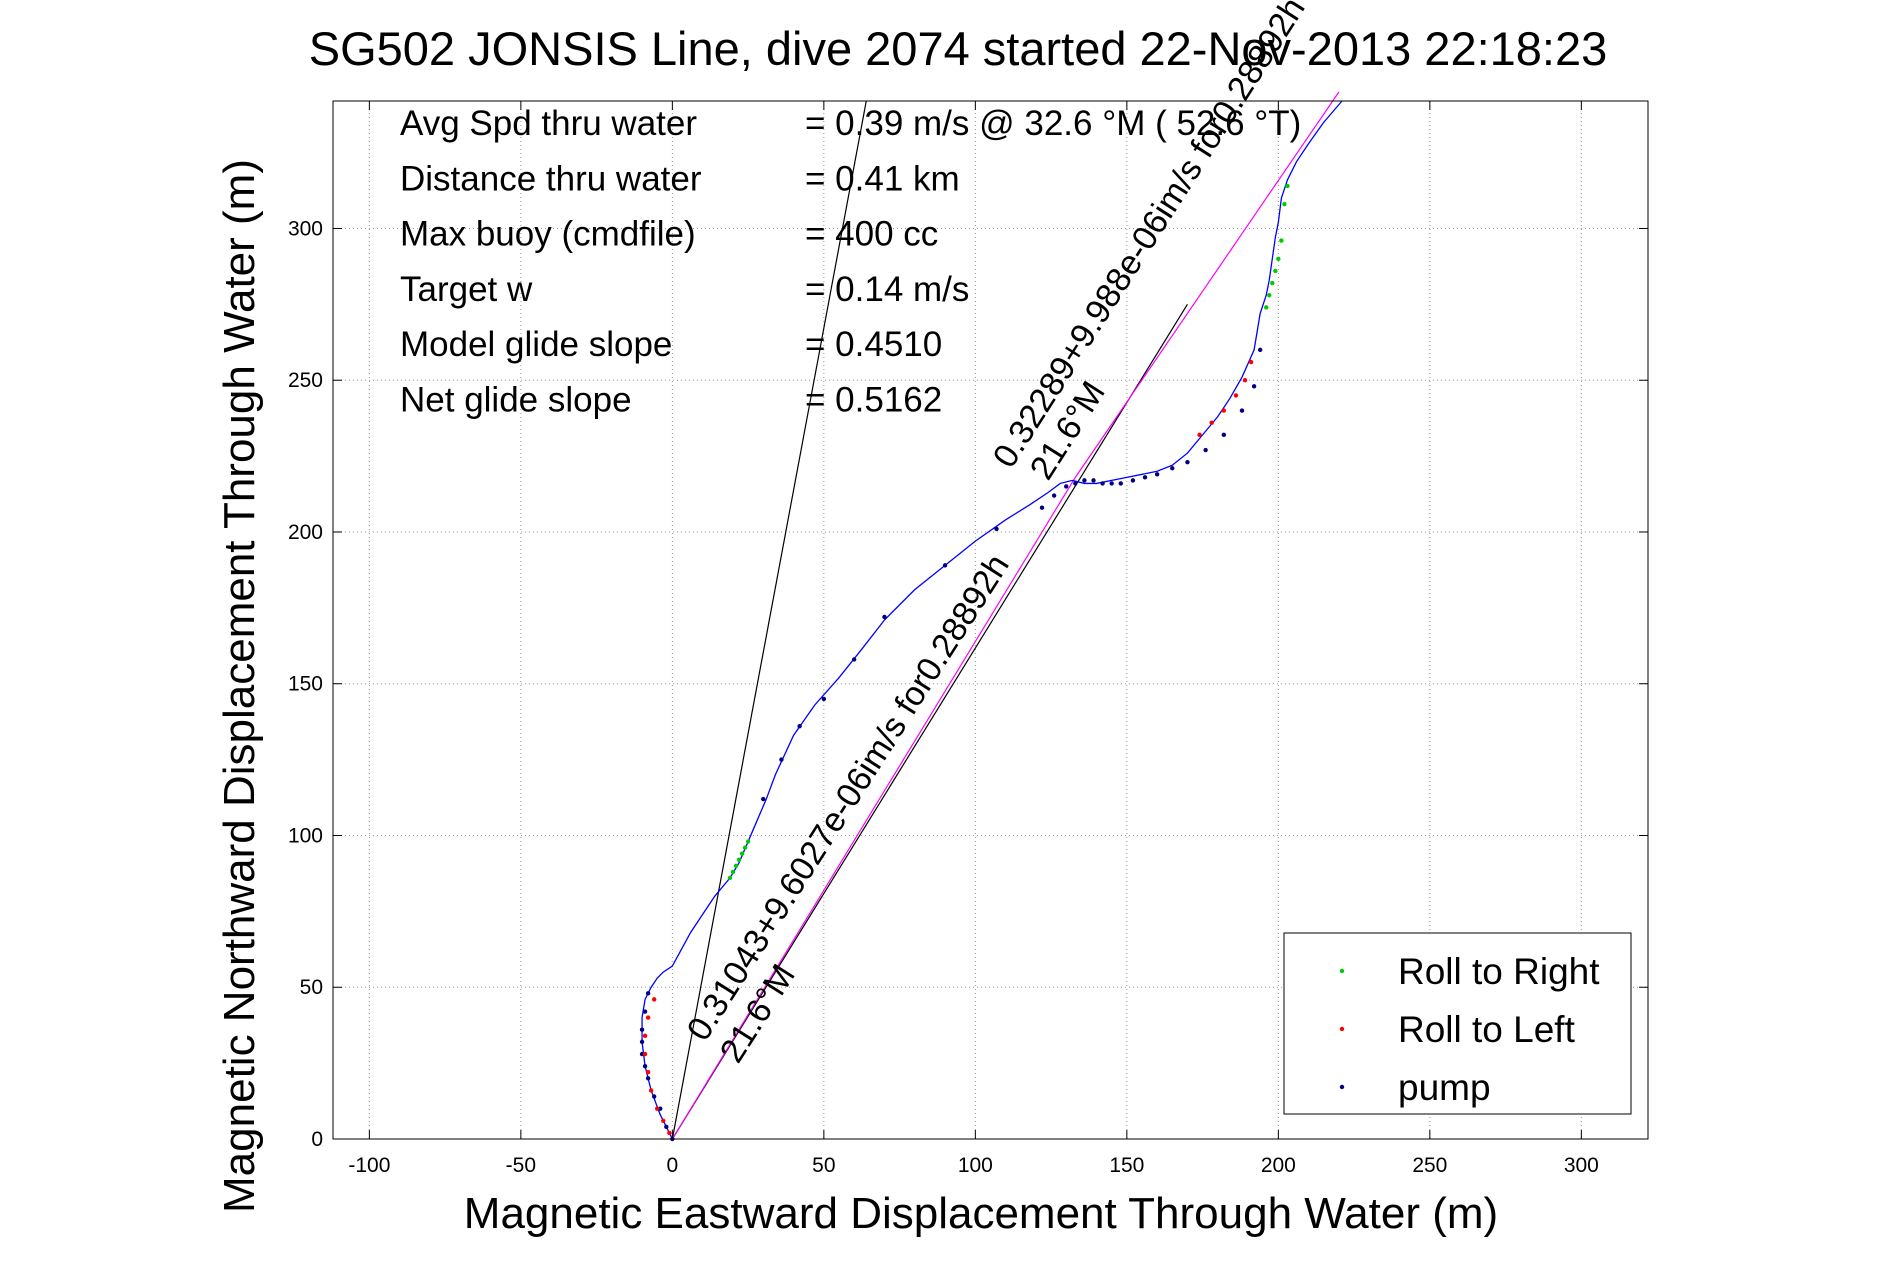 This screenshot has height=1262, width=1891. I want to click on legend-marker-roll-right, so click(1342, 971).